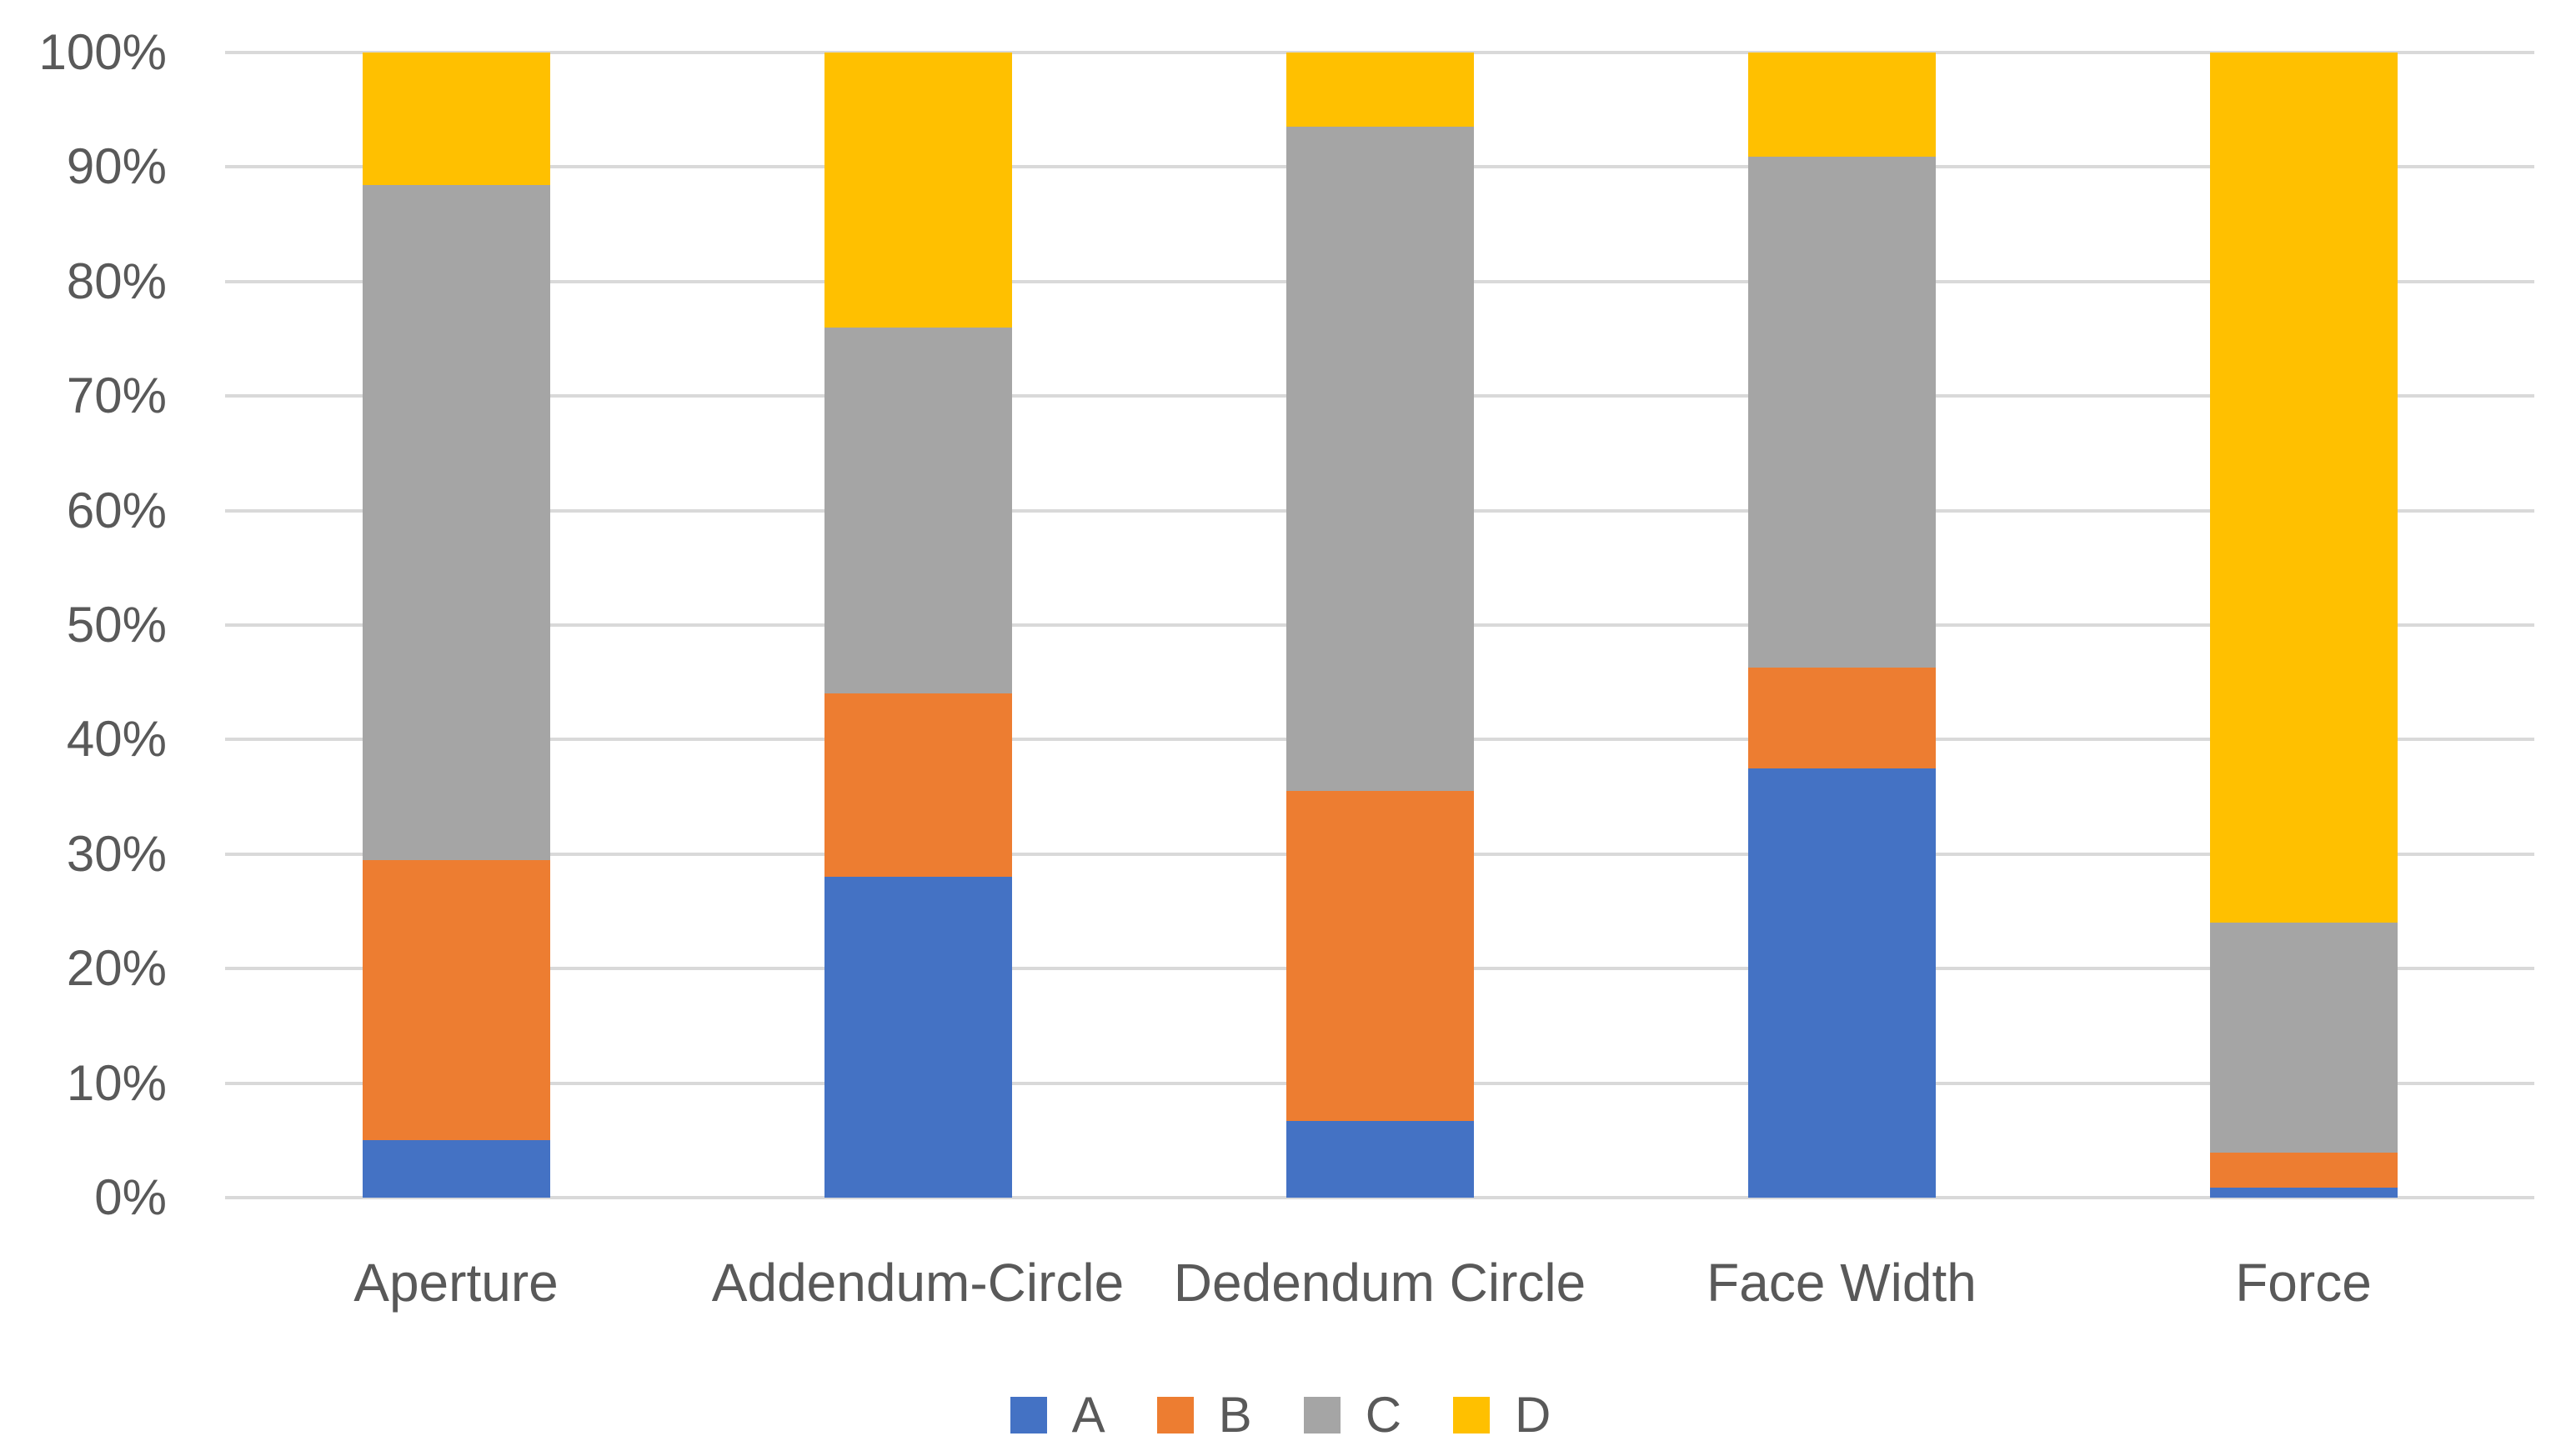 The height and width of the screenshot is (1456, 2561). I want to click on bar-segment-a-addendum-circle, so click(918, 1037).